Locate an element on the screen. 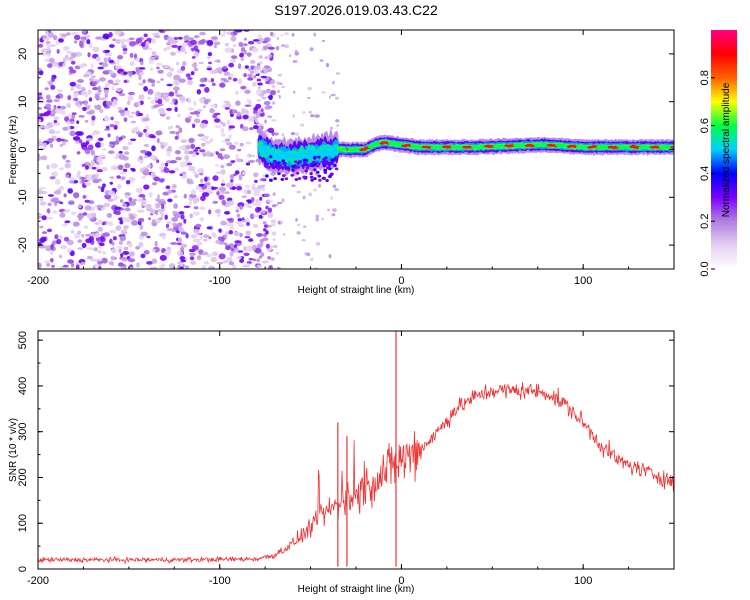  colorbar-tick-label: 0.4 is located at coordinates (705, 173).